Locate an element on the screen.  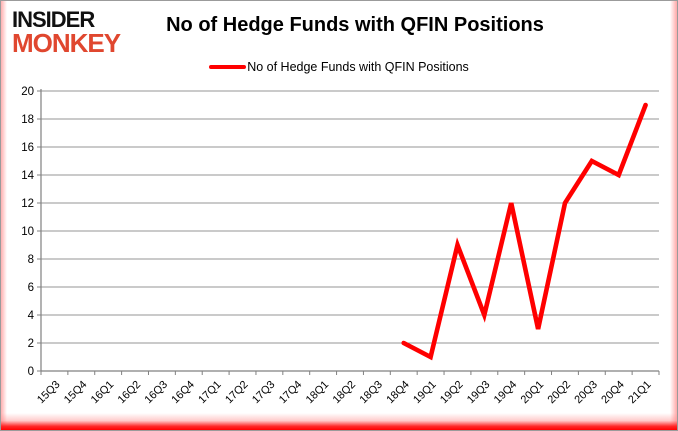
x-axis-label: 17Q3 is located at coordinates (264, 393).